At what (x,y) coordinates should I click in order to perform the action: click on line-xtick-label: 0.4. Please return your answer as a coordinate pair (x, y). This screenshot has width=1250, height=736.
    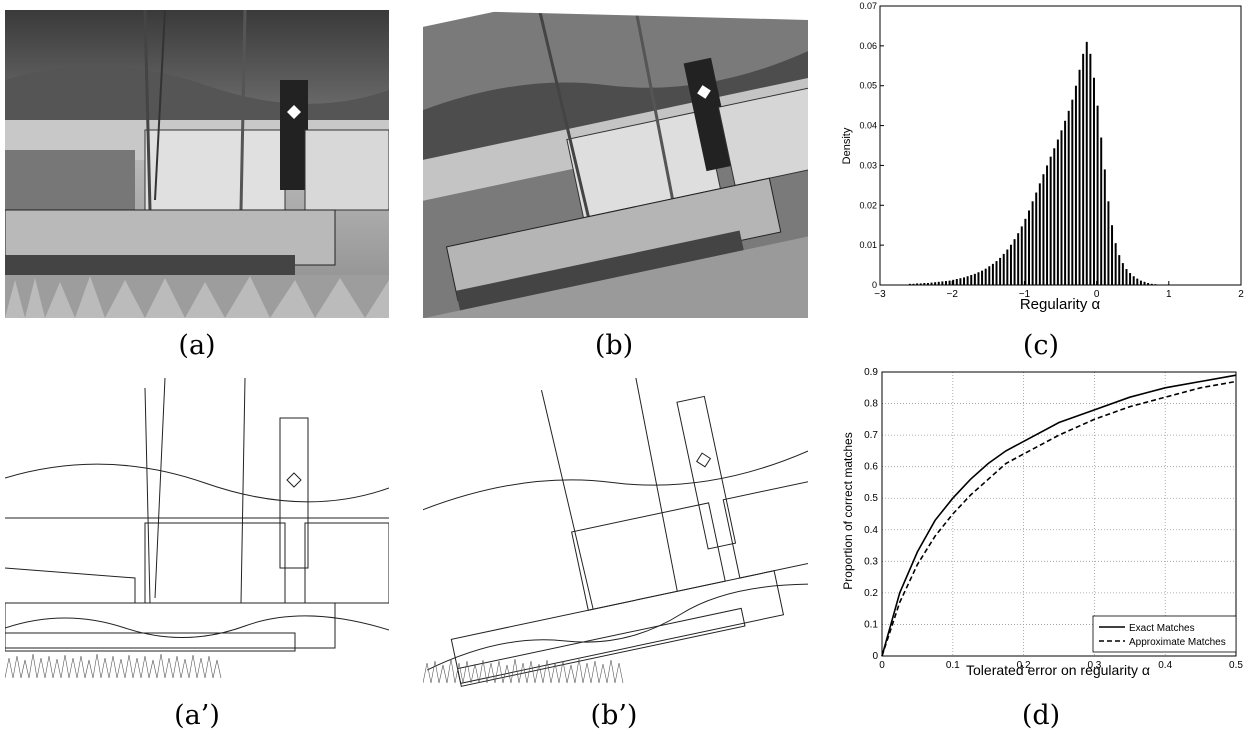
    Looking at the image, I should click on (1165, 665).